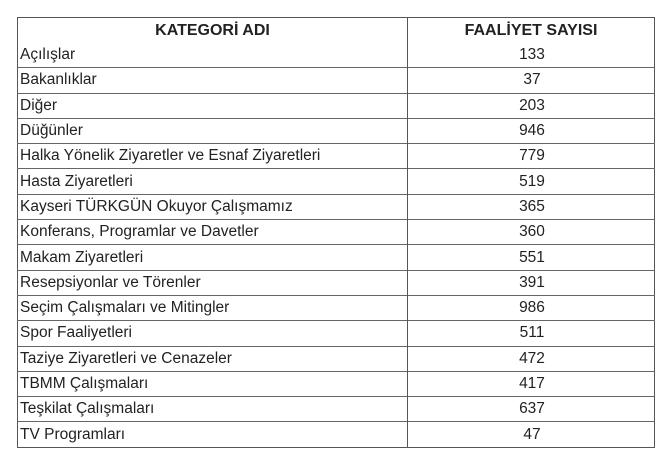 The width and height of the screenshot is (670, 460). Describe the element at coordinates (531, 130) in the screenshot. I see `count-cell: 946` at that location.